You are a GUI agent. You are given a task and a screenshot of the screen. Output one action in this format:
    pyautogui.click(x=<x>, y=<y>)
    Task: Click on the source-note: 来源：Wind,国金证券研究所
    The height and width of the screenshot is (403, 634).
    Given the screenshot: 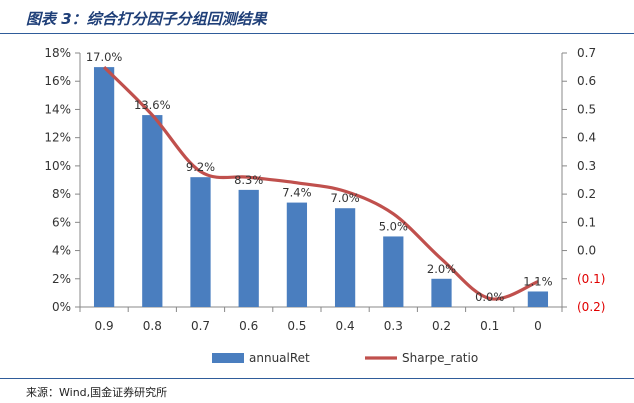 What is the action you would take?
    pyautogui.click(x=97, y=392)
    